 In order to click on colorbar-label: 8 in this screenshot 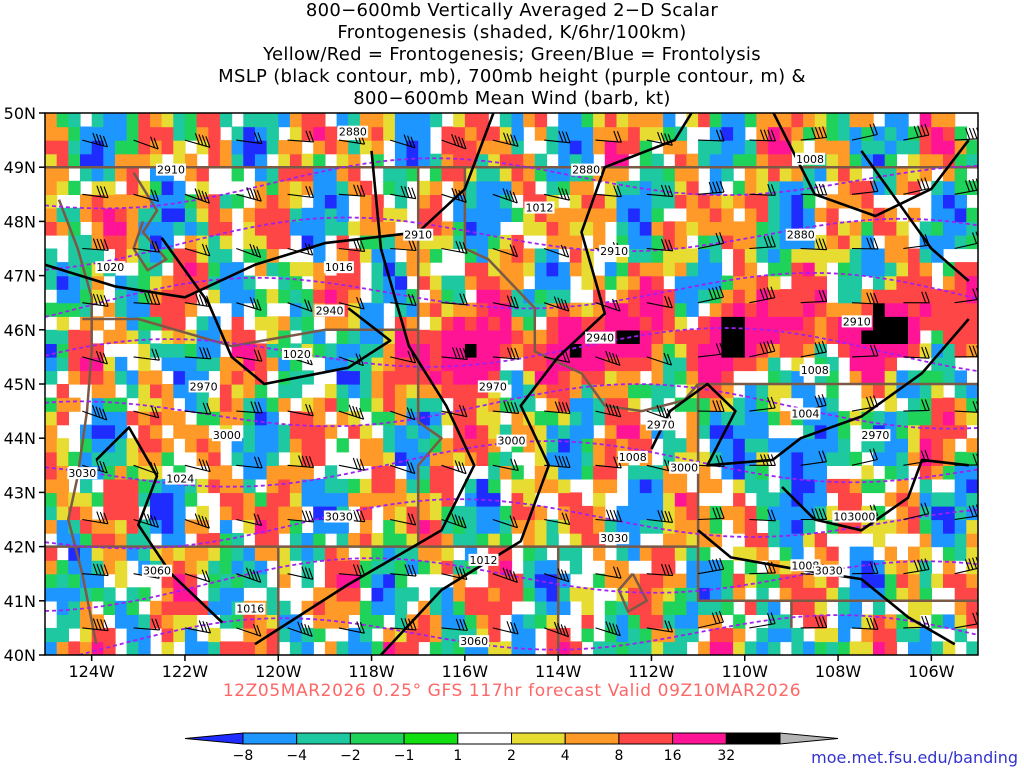, I will do `click(618, 756)`.